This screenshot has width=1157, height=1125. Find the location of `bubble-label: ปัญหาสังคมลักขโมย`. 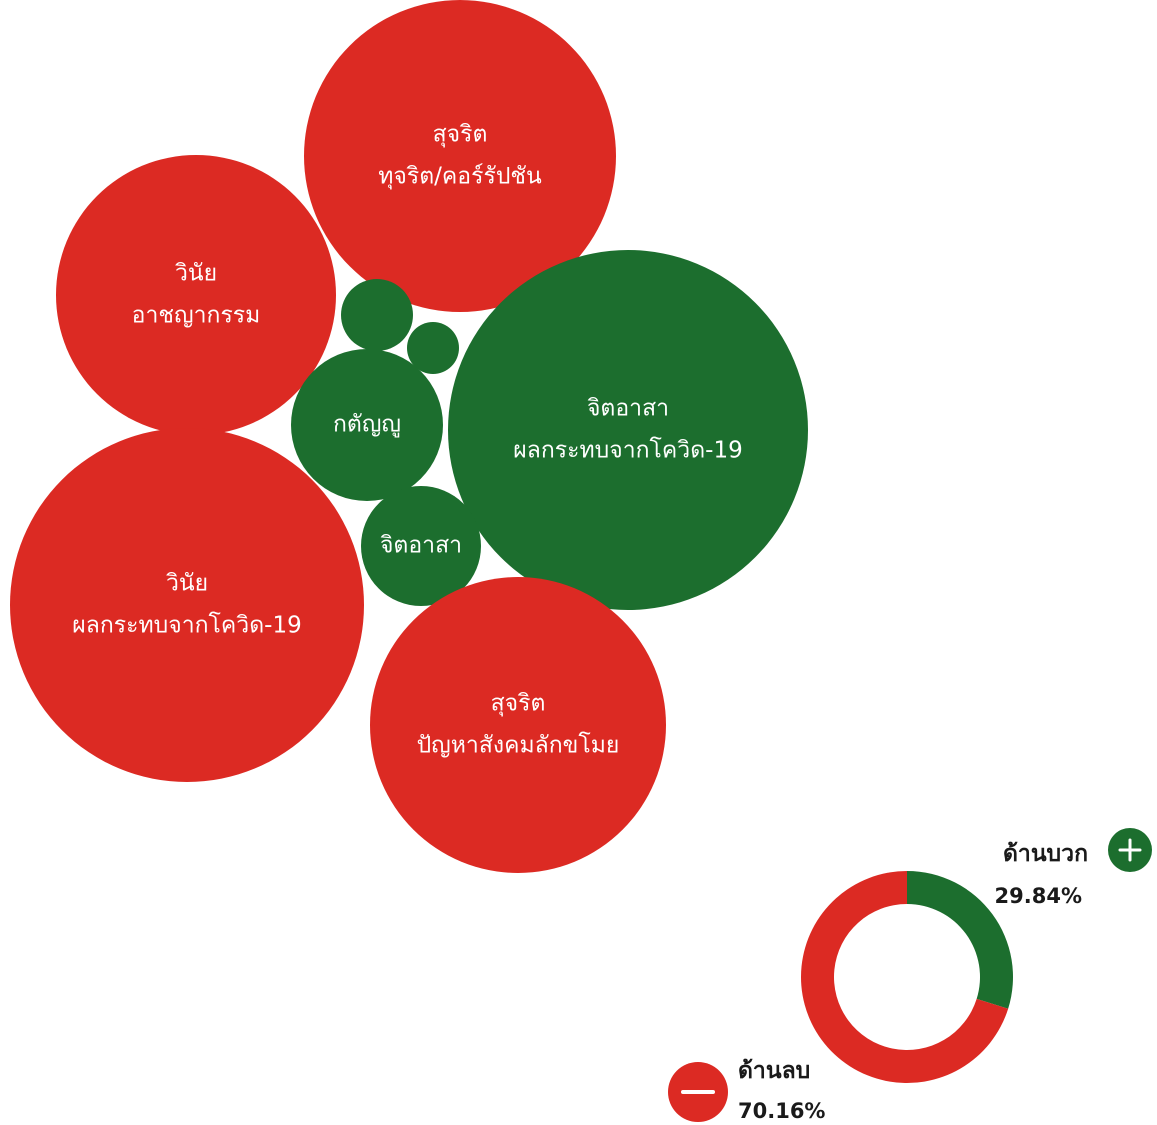

bubble-label: ปัญหาสังคมลักขโมย is located at coordinates (518, 745).